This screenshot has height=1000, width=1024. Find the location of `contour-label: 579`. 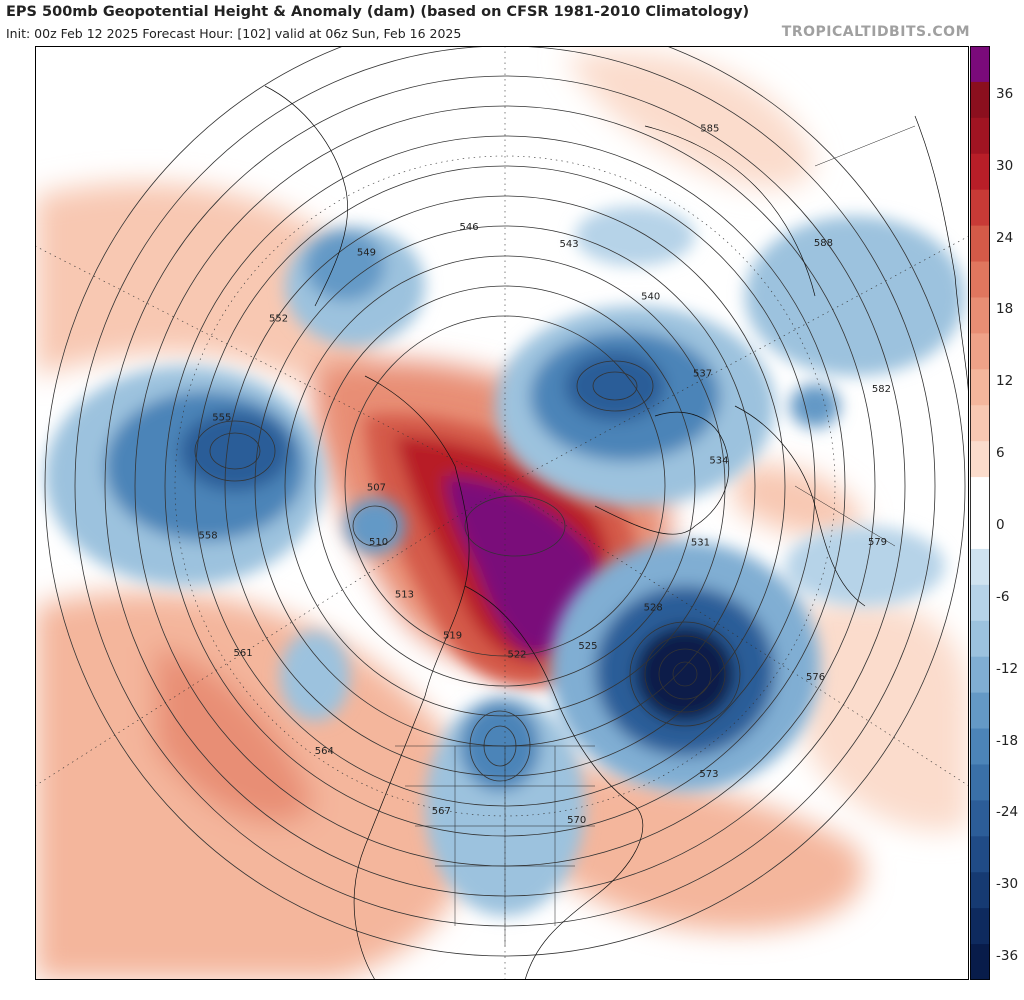

contour-label: 579 is located at coordinates (877, 542).